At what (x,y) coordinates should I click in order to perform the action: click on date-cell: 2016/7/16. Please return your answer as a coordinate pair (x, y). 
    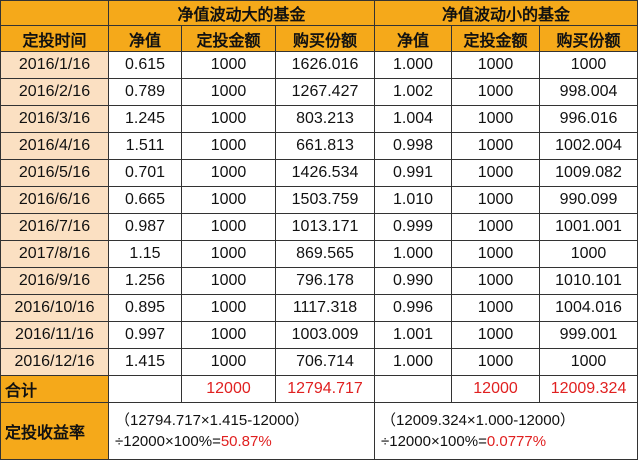
    Looking at the image, I should click on (54, 227).